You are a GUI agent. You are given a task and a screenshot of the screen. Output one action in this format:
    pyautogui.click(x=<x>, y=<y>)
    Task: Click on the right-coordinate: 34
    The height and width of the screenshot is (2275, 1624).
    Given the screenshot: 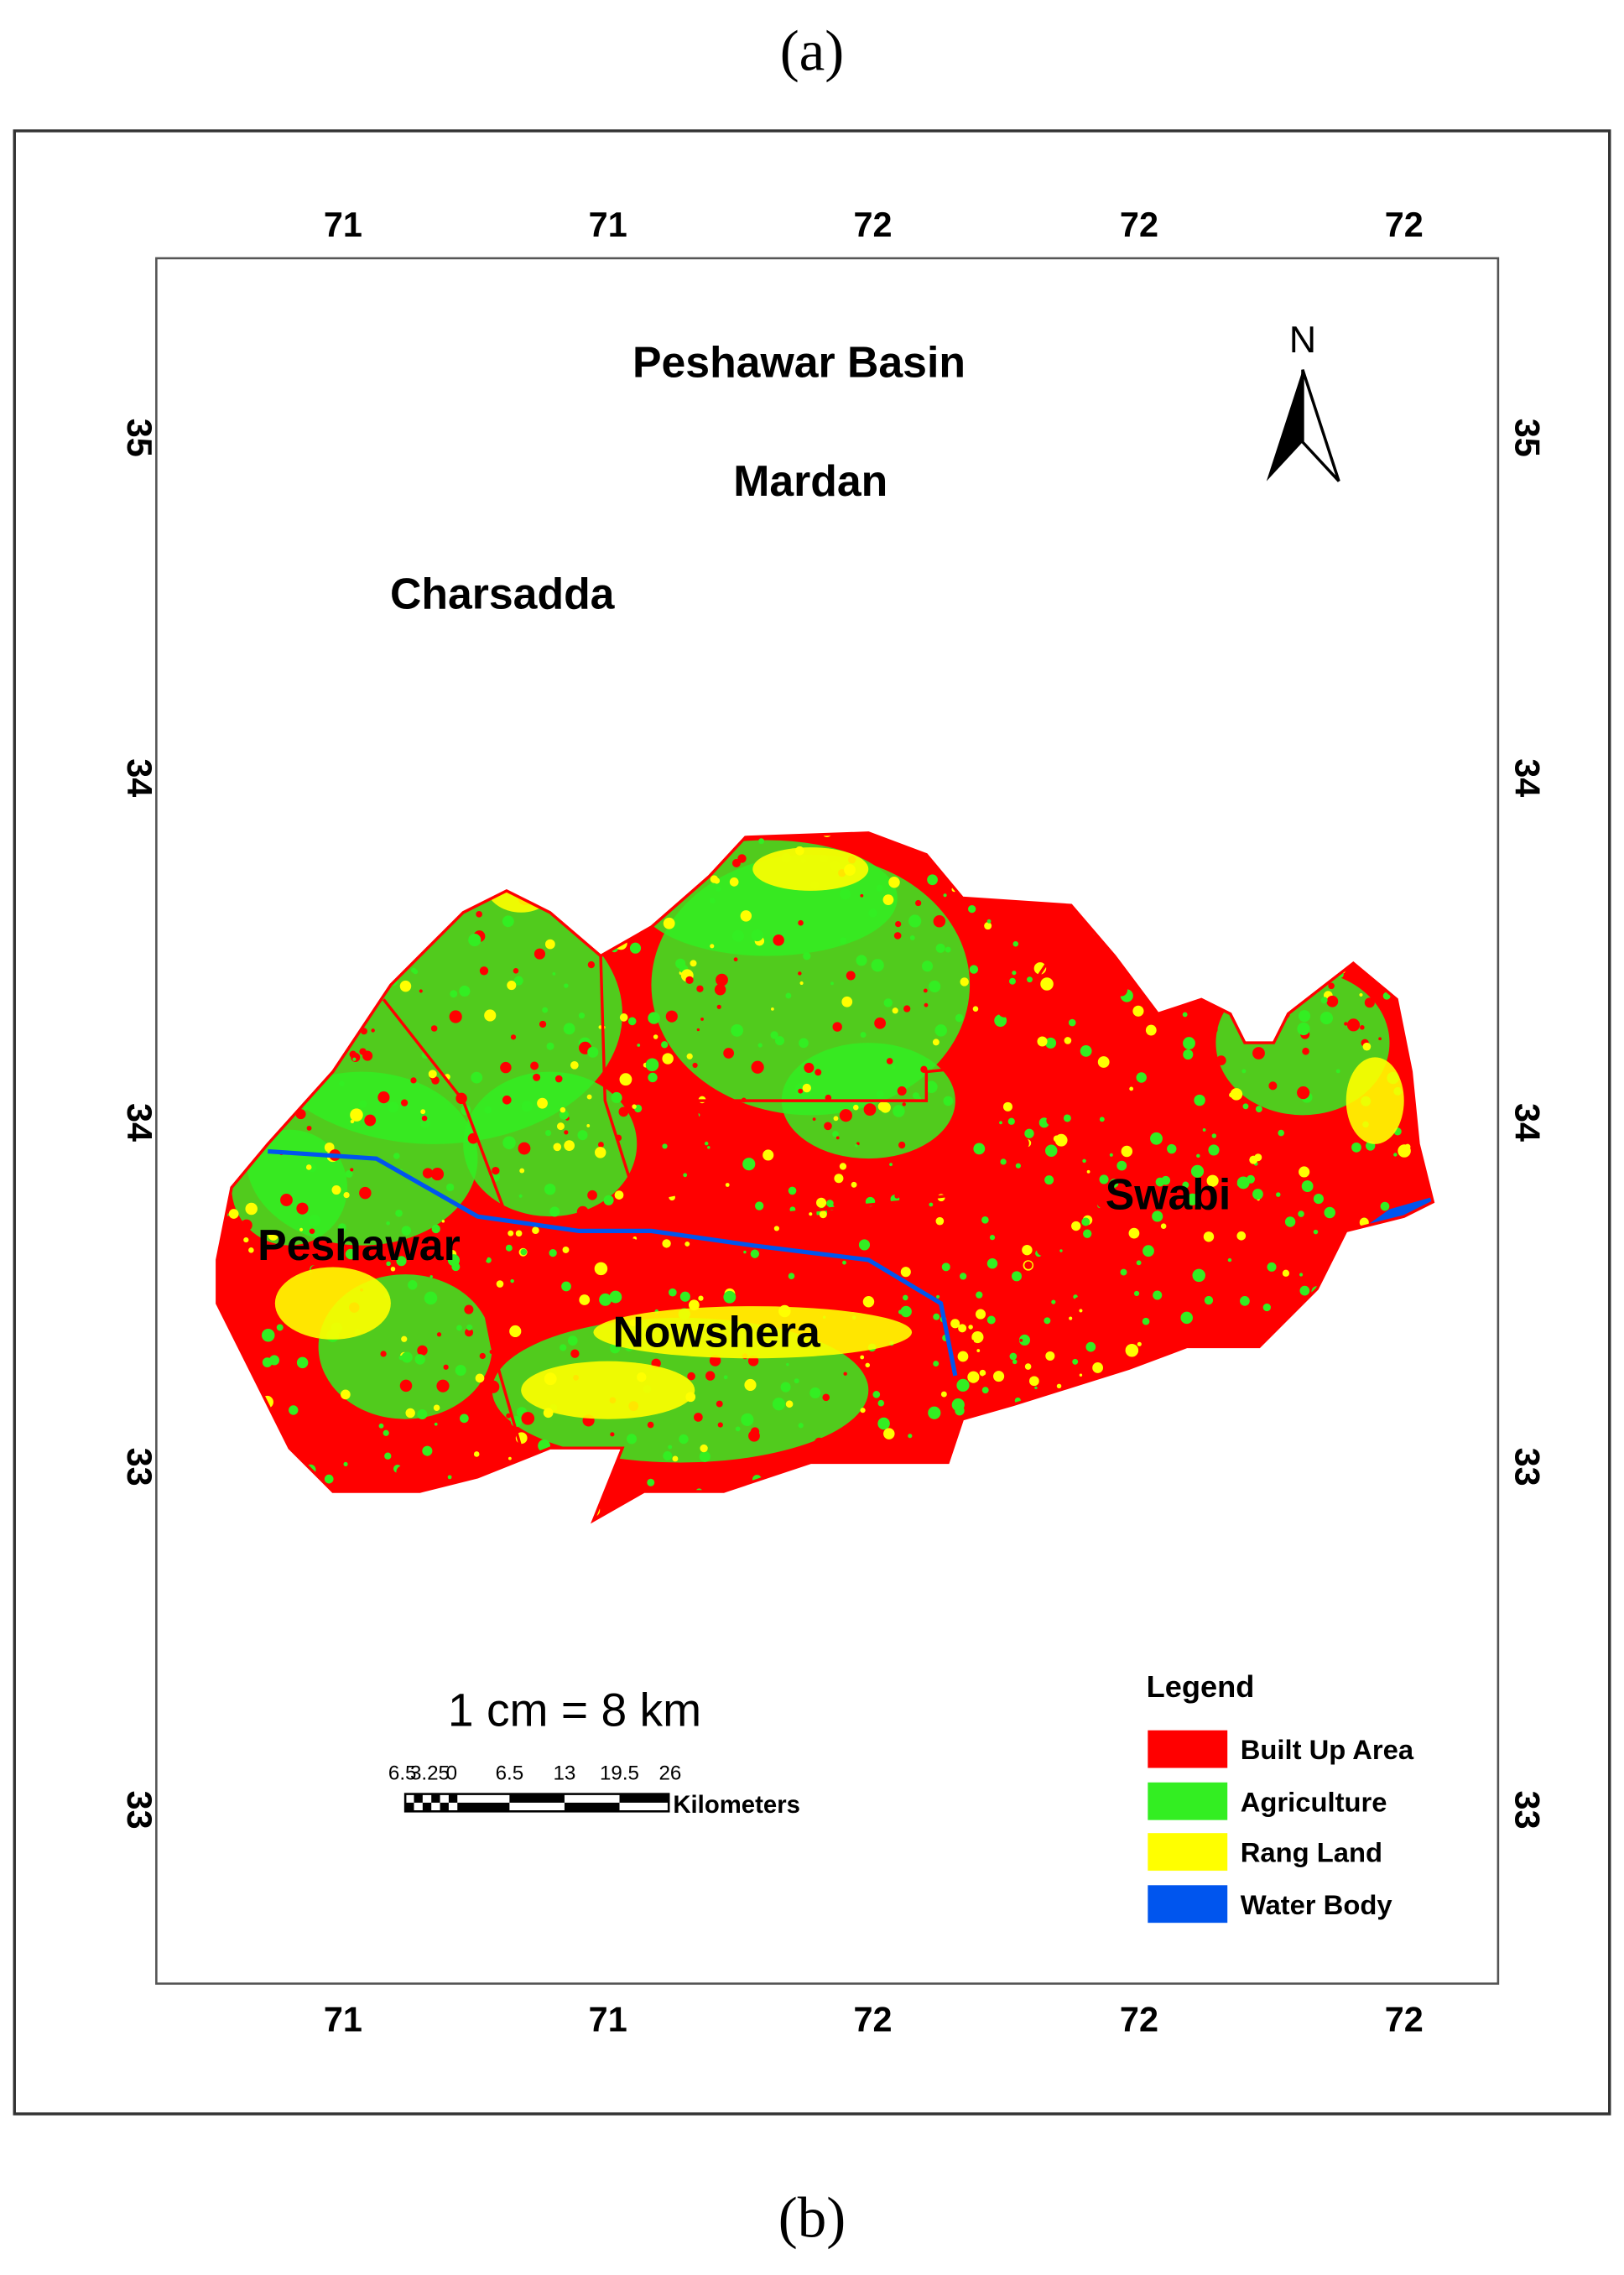 What is the action you would take?
    pyautogui.click(x=1527, y=777)
    